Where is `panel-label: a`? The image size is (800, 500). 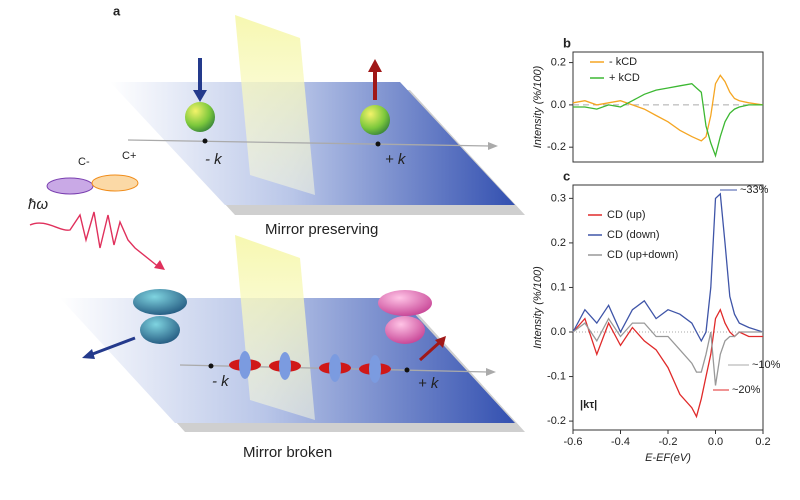
panel-label: a is located at coordinates (117, 10).